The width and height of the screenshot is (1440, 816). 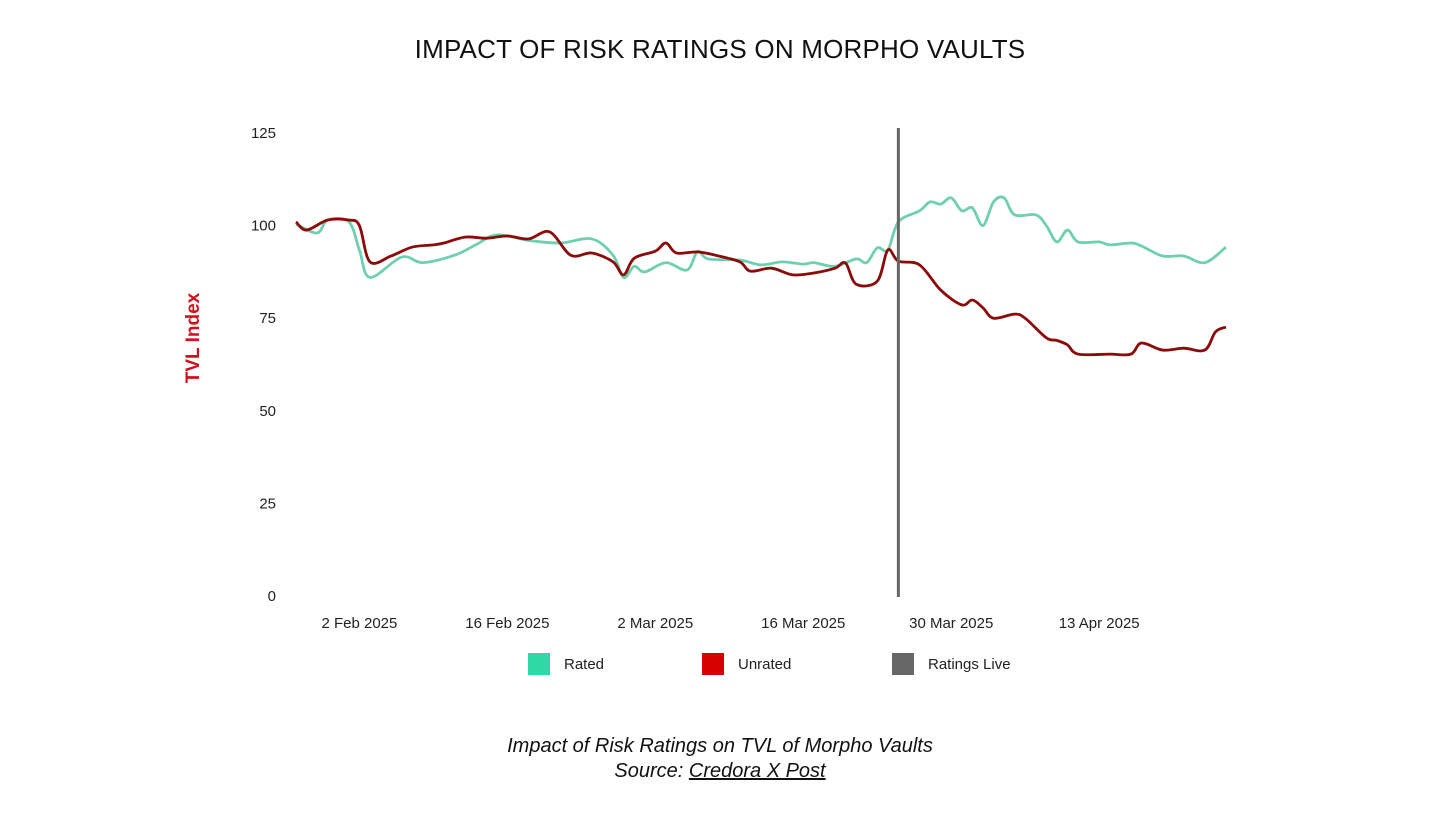 I want to click on legend-item: Unrated, so click(x=746, y=664).